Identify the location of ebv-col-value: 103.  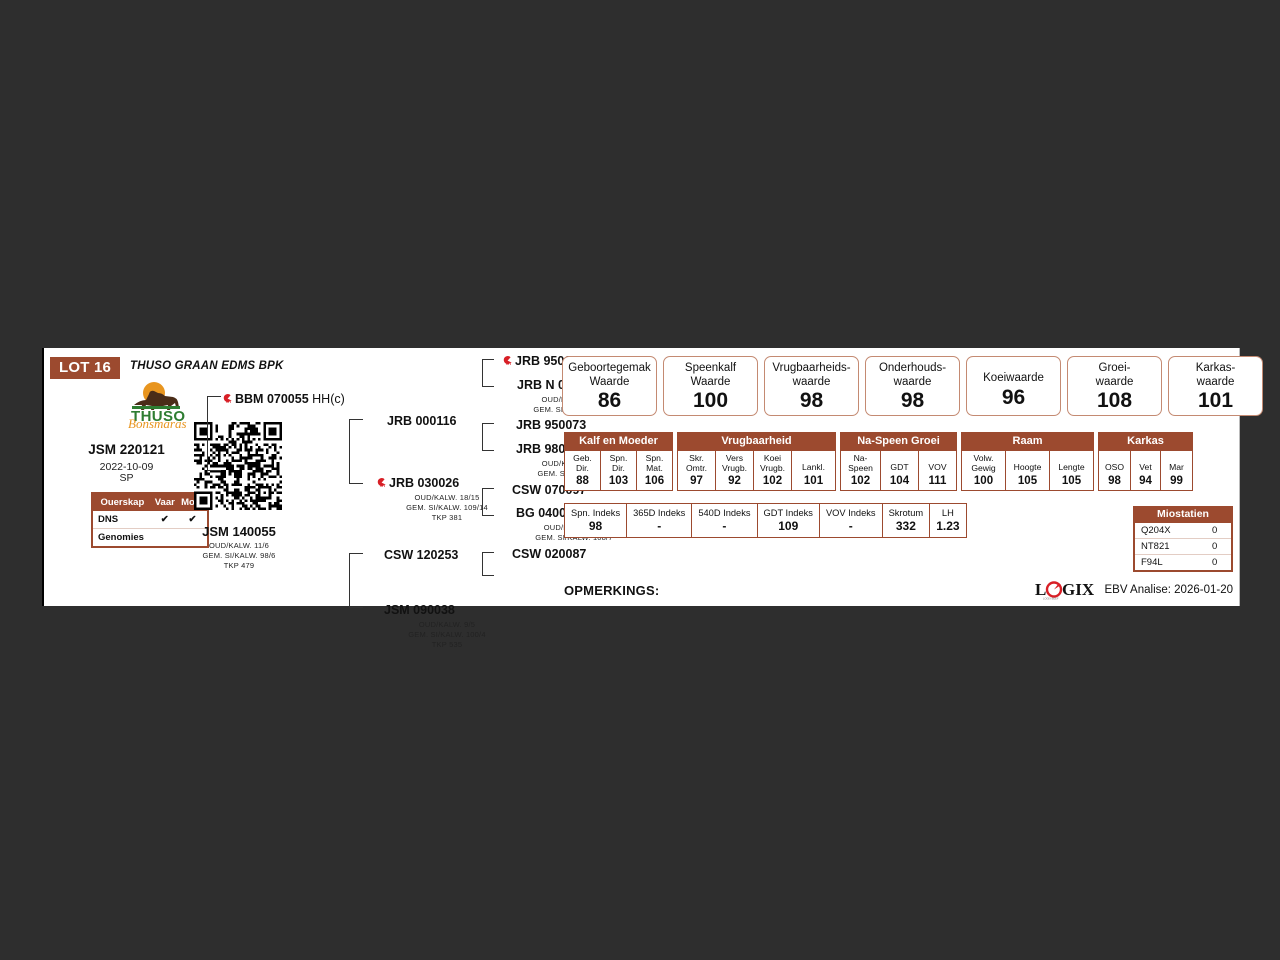
(618, 482).